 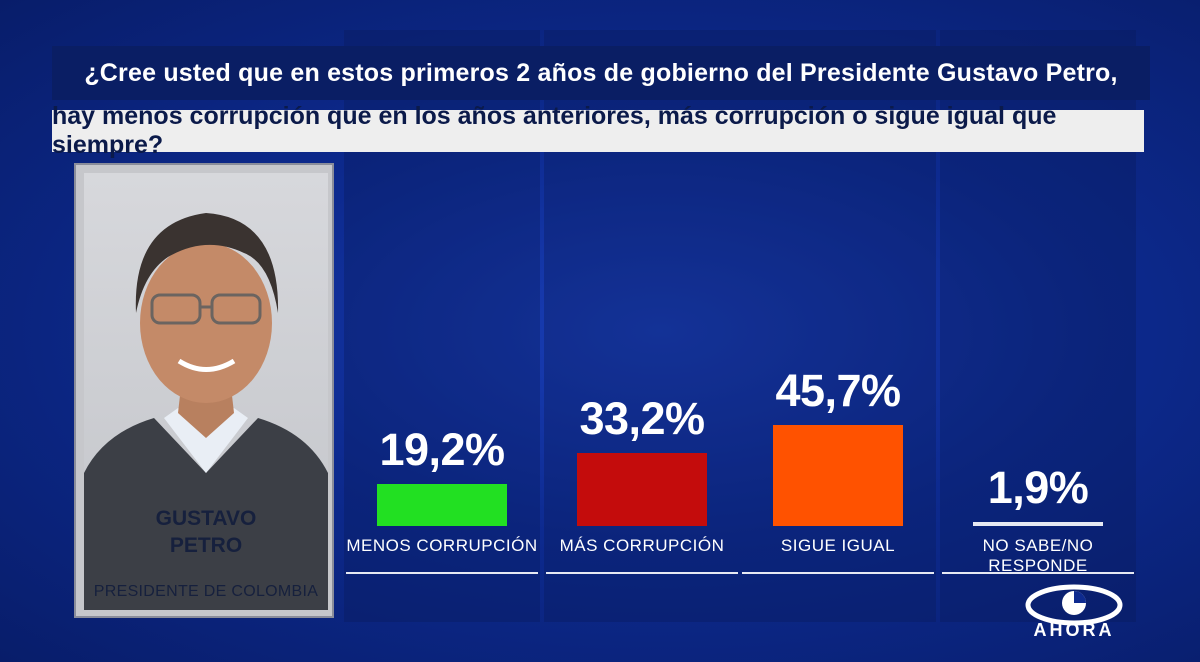 What do you see at coordinates (206, 532) in the screenshot?
I see `person-name: GUSTAVO PETRO` at bounding box center [206, 532].